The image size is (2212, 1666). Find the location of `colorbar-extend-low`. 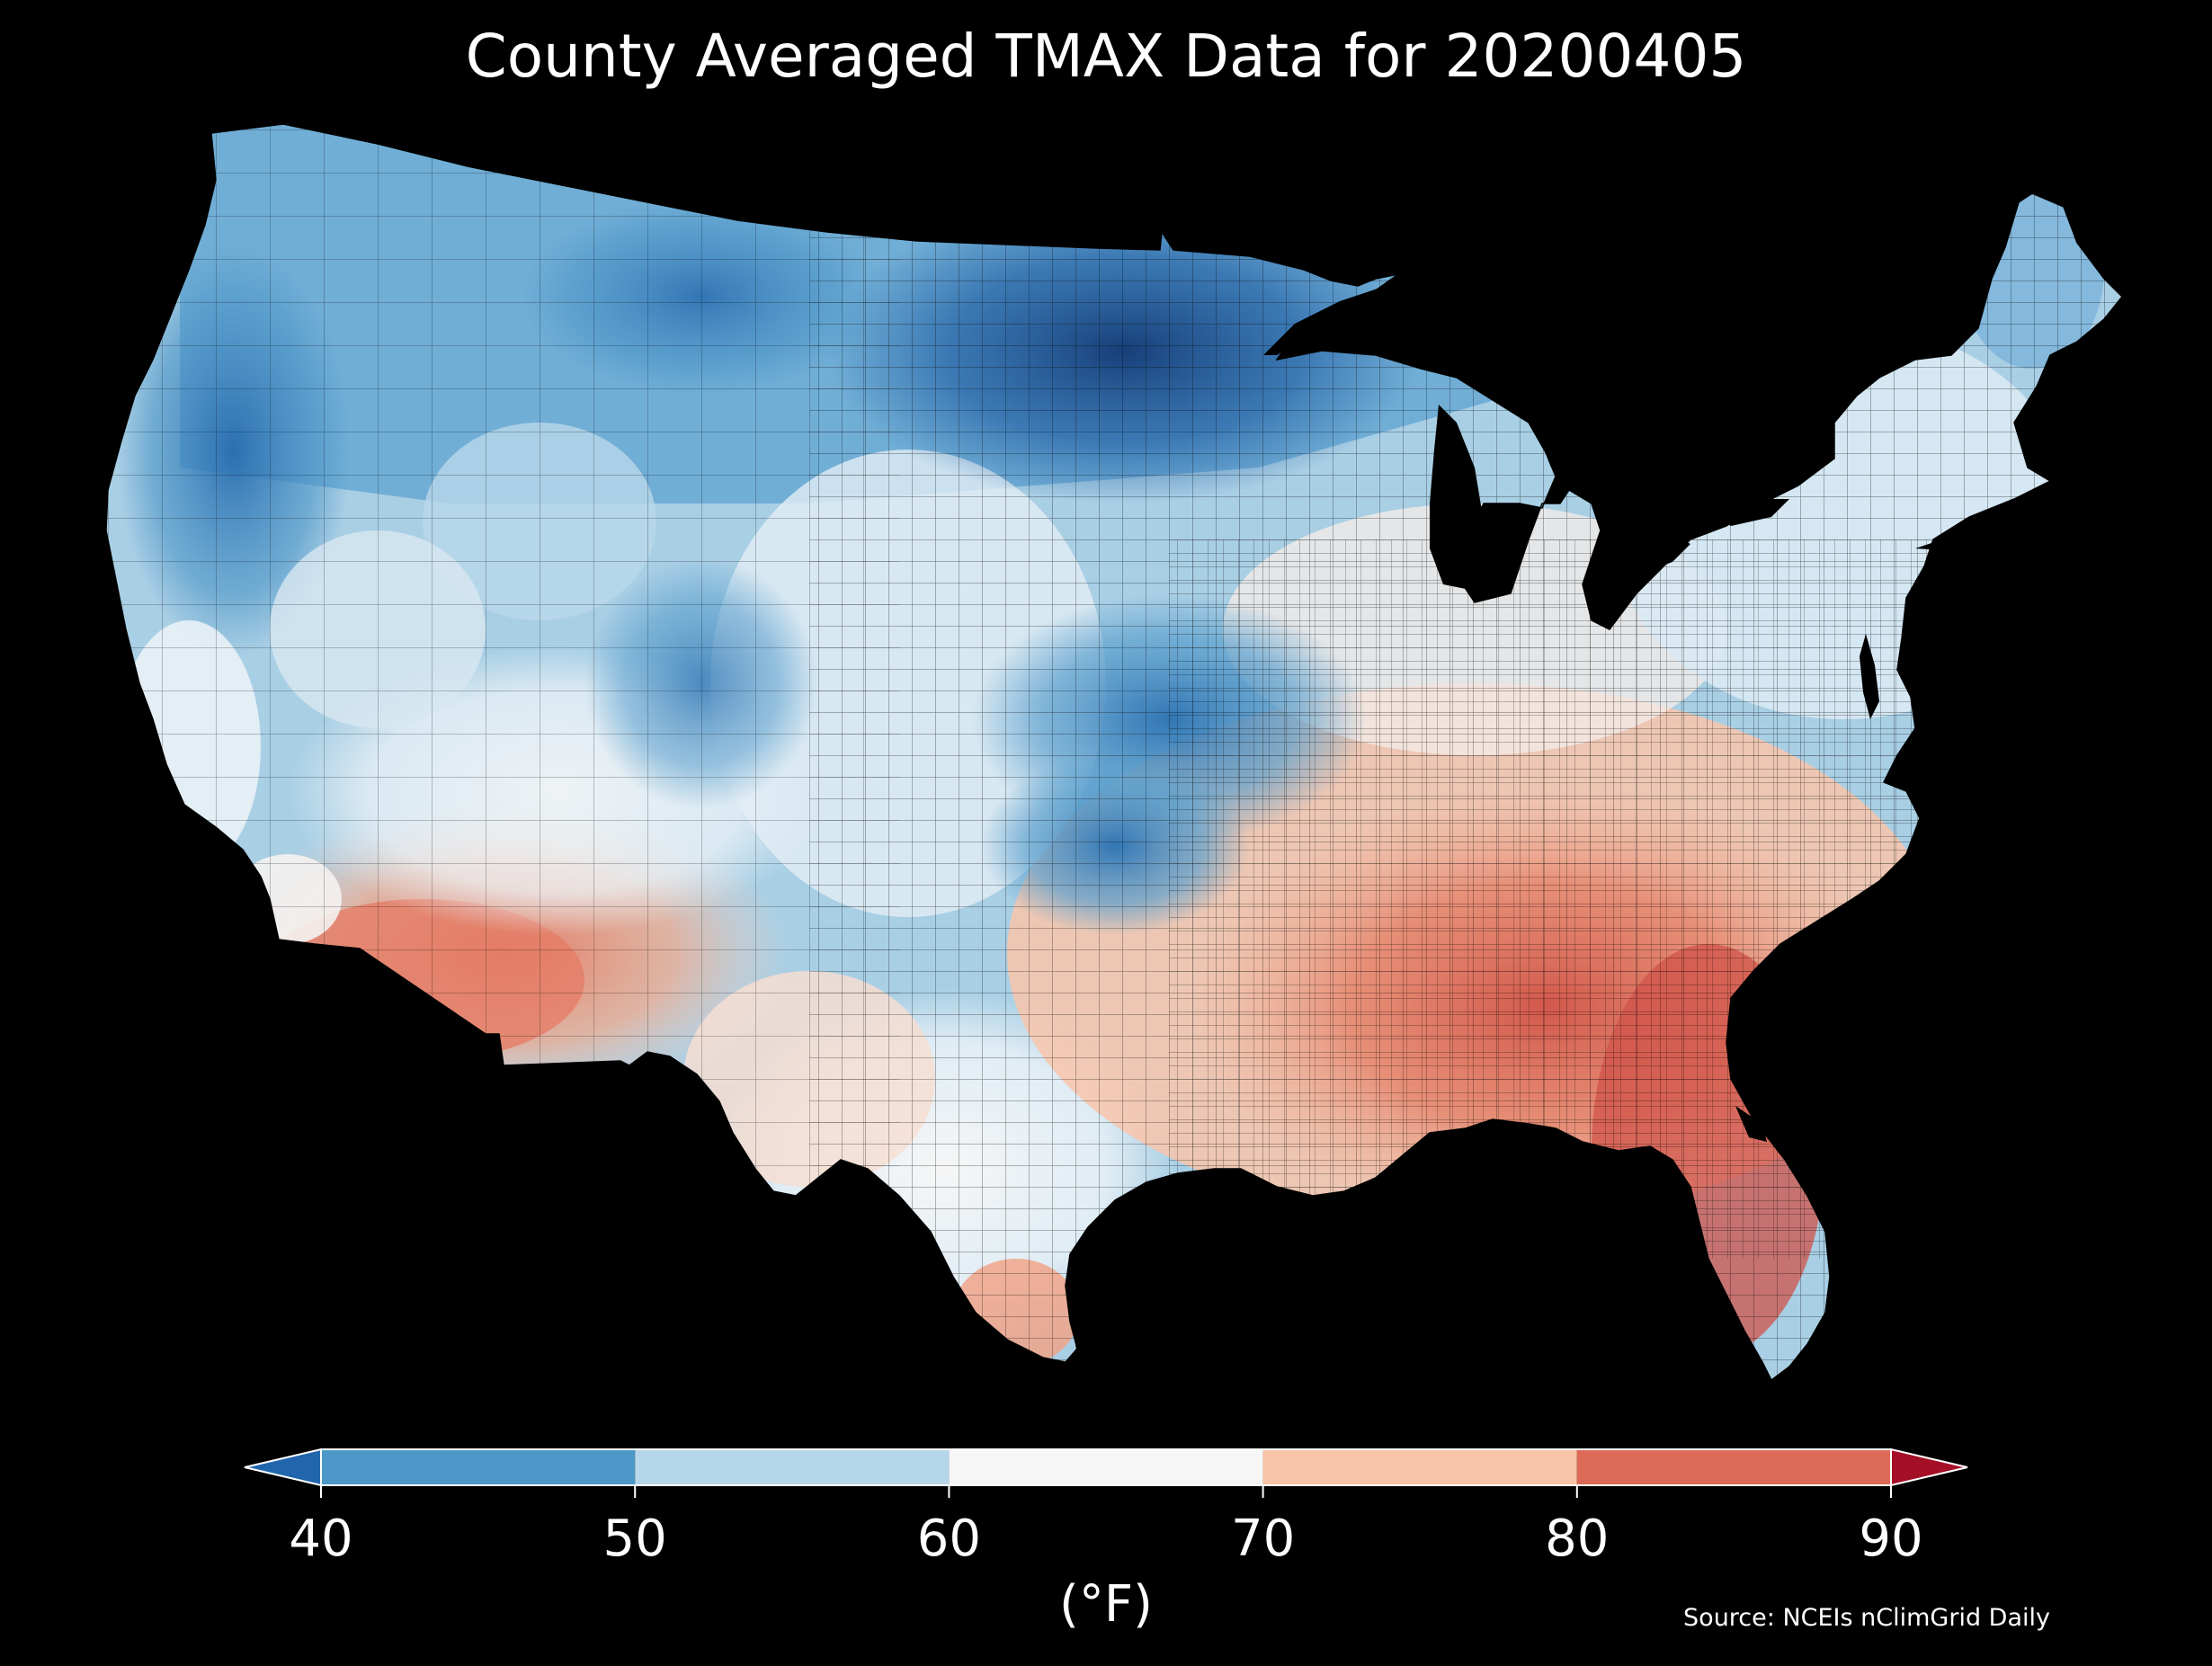

colorbar-extend-low is located at coordinates (283, 1468).